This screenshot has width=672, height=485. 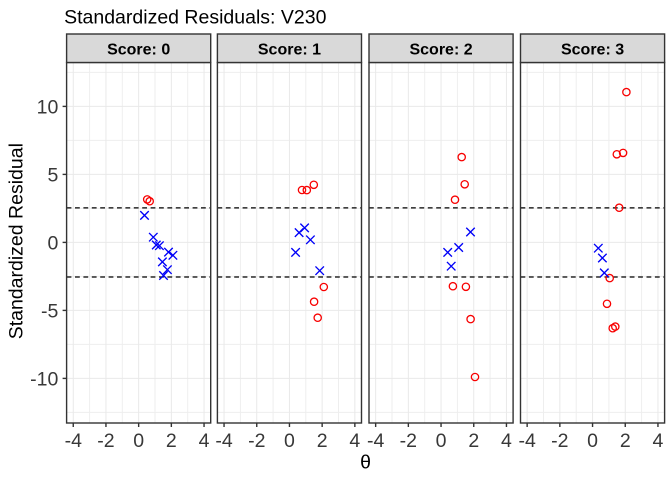 What do you see at coordinates (48, 108) in the screenshot?
I see `svg-text: 10` at bounding box center [48, 108].